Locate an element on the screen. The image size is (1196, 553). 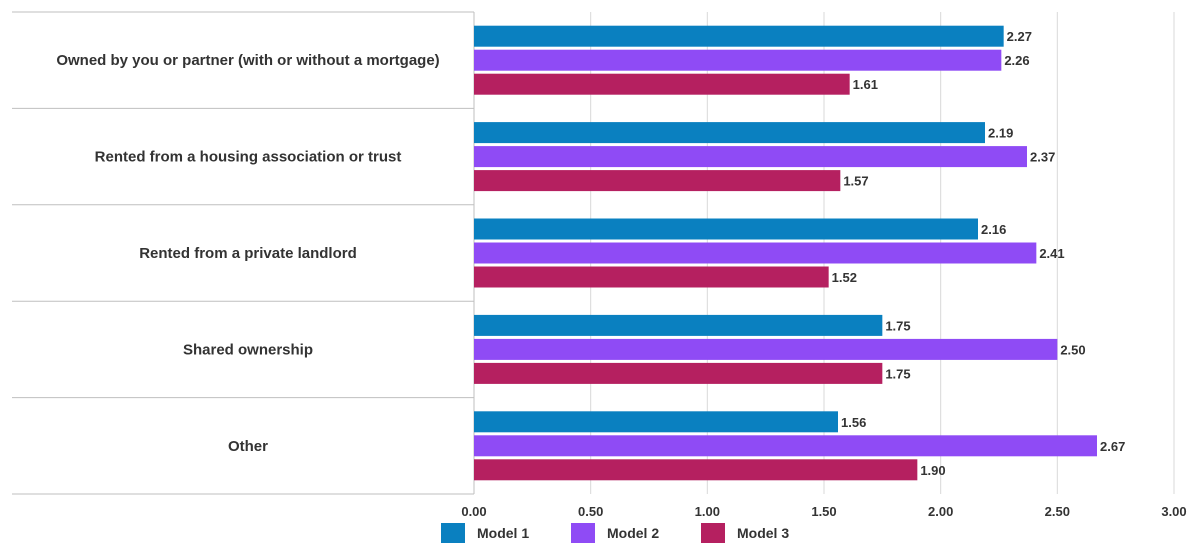
legend: Model 1 Model 2 Model 3 is located at coordinates (615, 533).